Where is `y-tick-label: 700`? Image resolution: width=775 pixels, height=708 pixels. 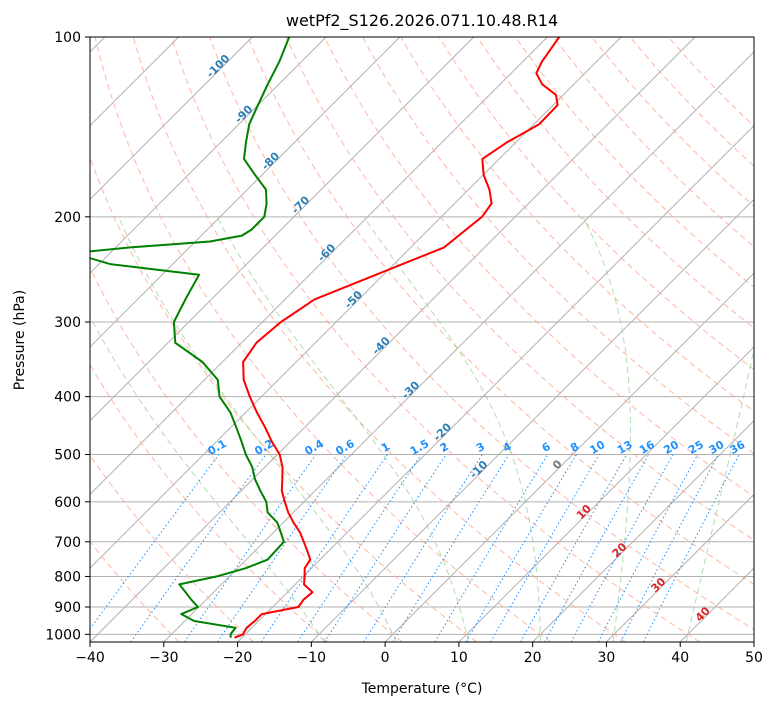 y-tick-label: 700 is located at coordinates (67, 543).